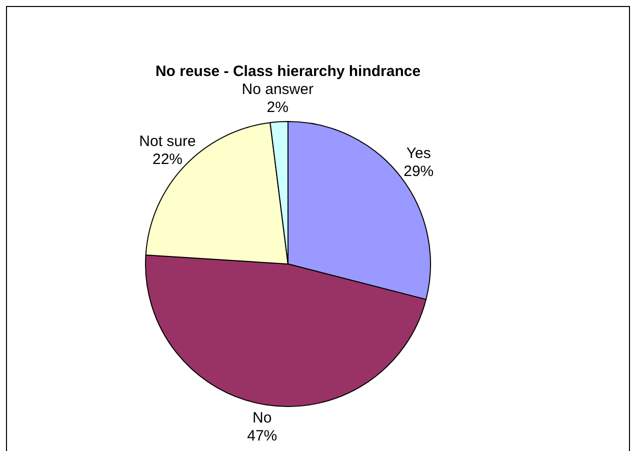 The width and height of the screenshot is (636, 451). Describe the element at coordinates (167, 141) in the screenshot. I see `slice-label: Not sure` at that location.